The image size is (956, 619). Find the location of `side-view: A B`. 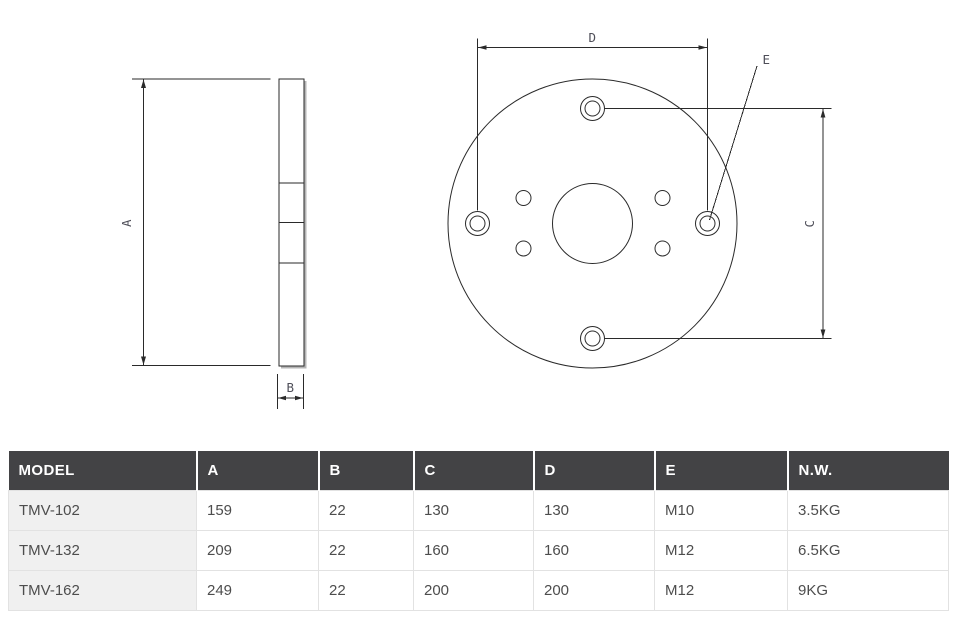

side-view: A B is located at coordinates (213, 243).